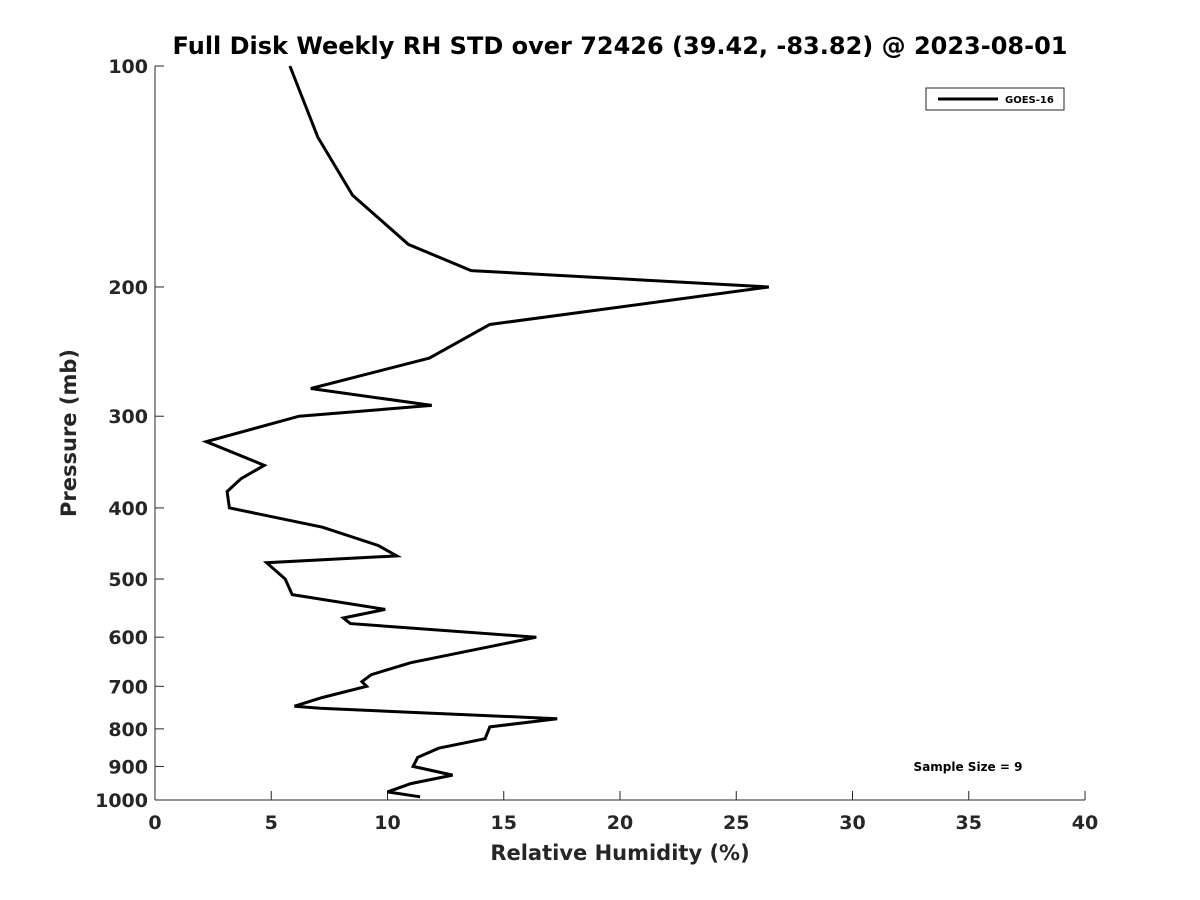  Describe the element at coordinates (736, 823) in the screenshot. I see `x-tick-label: 25` at that location.